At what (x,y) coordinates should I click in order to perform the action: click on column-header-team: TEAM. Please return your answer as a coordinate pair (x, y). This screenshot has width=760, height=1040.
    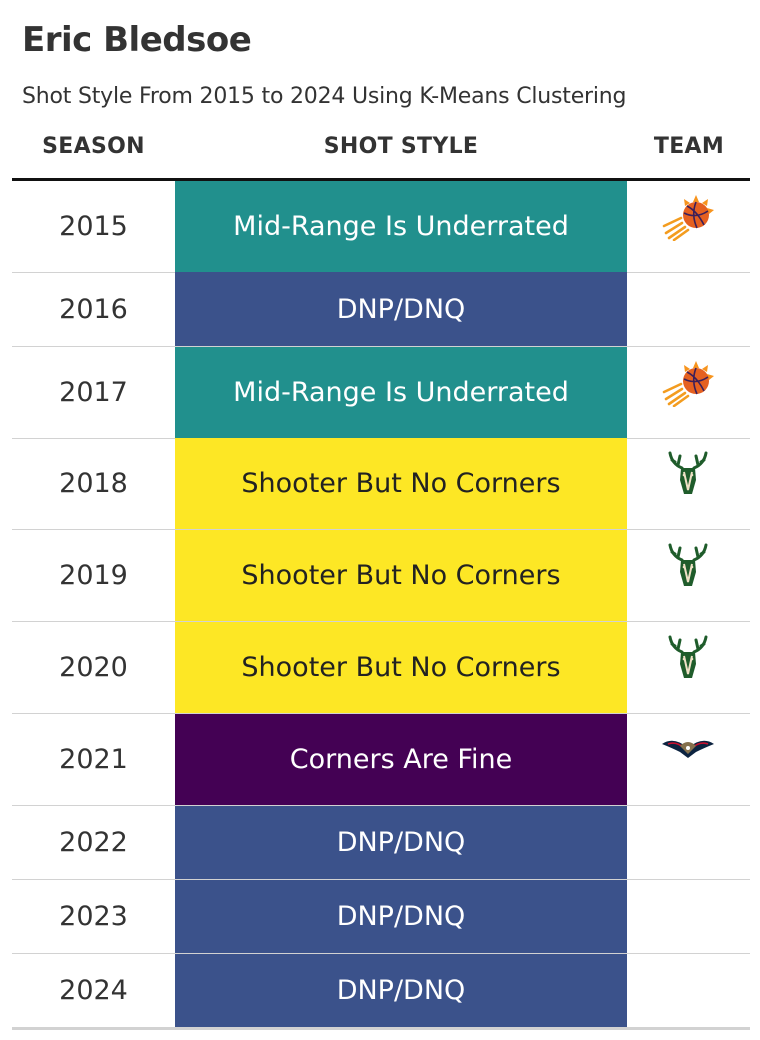
    Looking at the image, I should click on (689, 146).